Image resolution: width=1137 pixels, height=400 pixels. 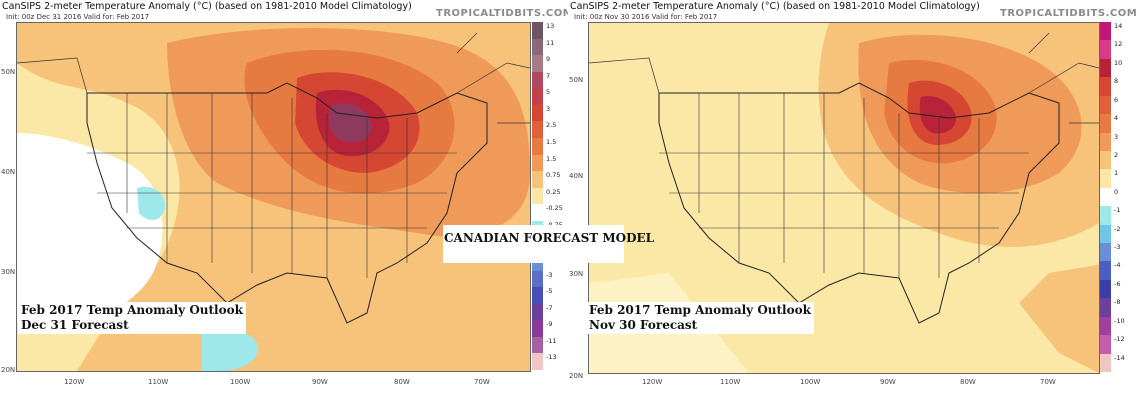 What do you see at coordinates (554, 208) in the screenshot?
I see `colorbar-tick-label: -0.25` at bounding box center [554, 208].